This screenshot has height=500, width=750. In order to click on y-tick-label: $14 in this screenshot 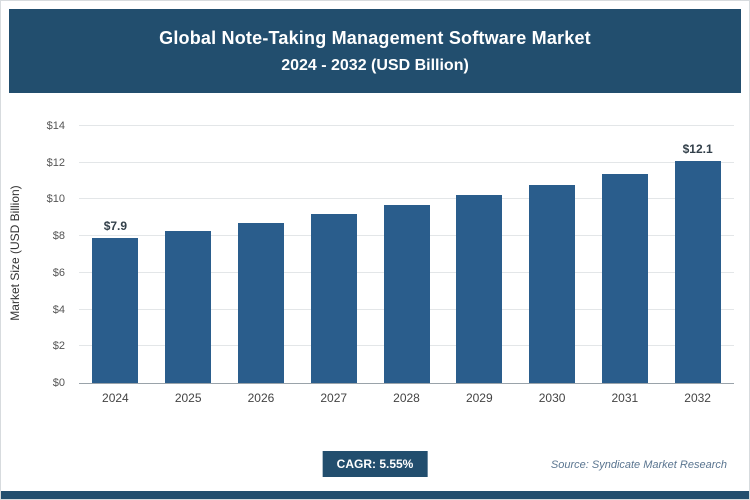, I will do `click(55, 126)`.